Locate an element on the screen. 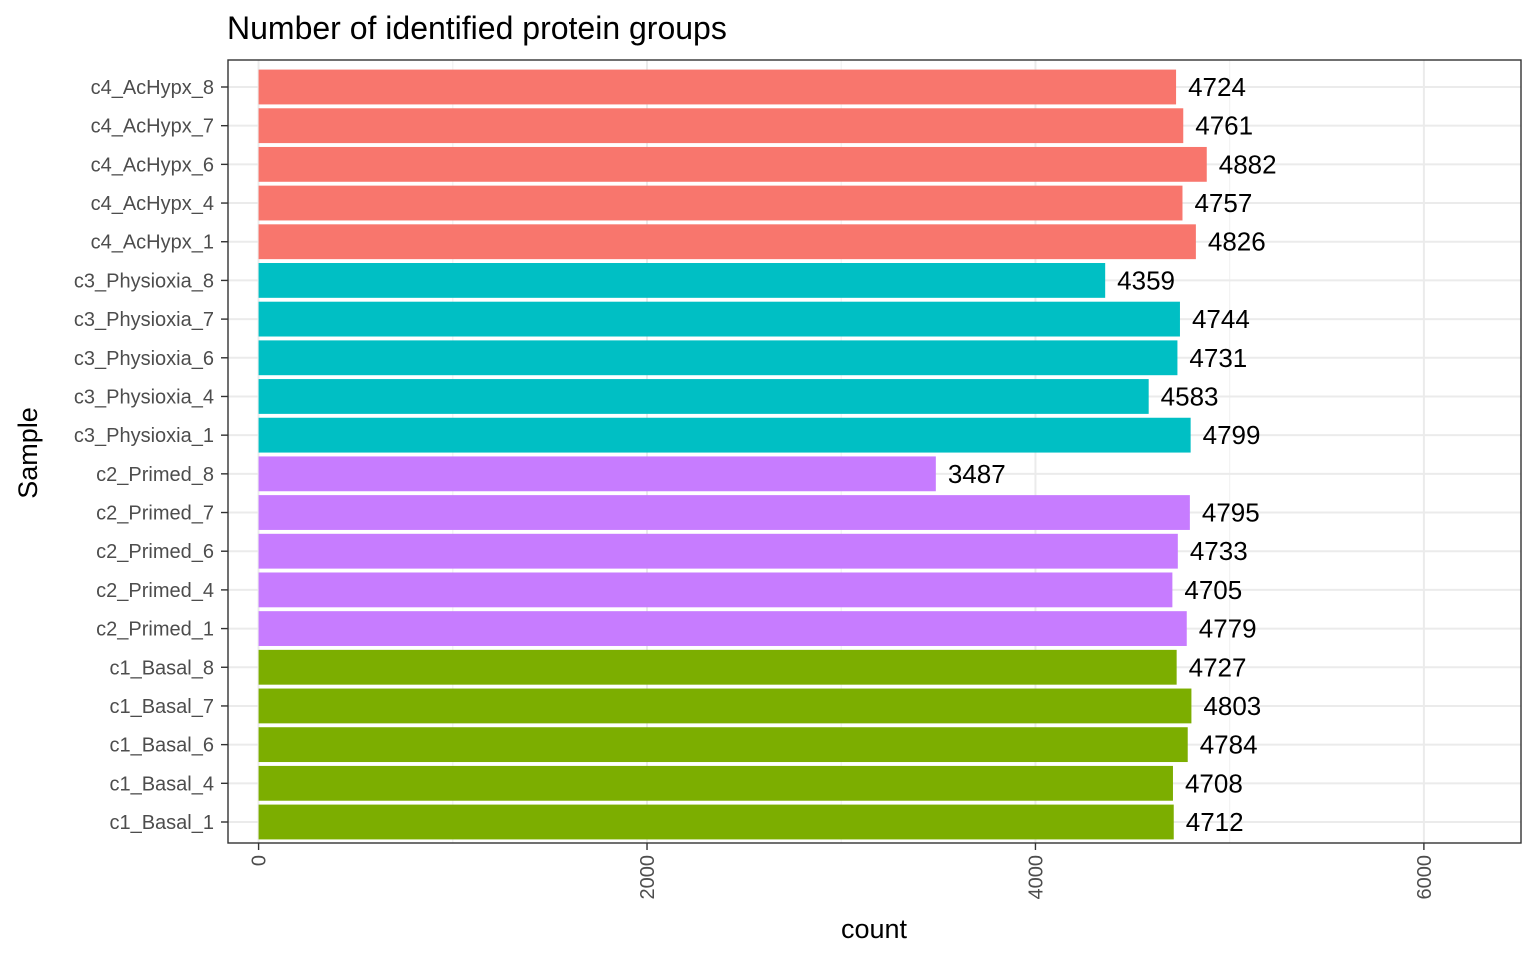 This screenshot has height=960, width=1536. data-label: 4761 is located at coordinates (1224, 126).